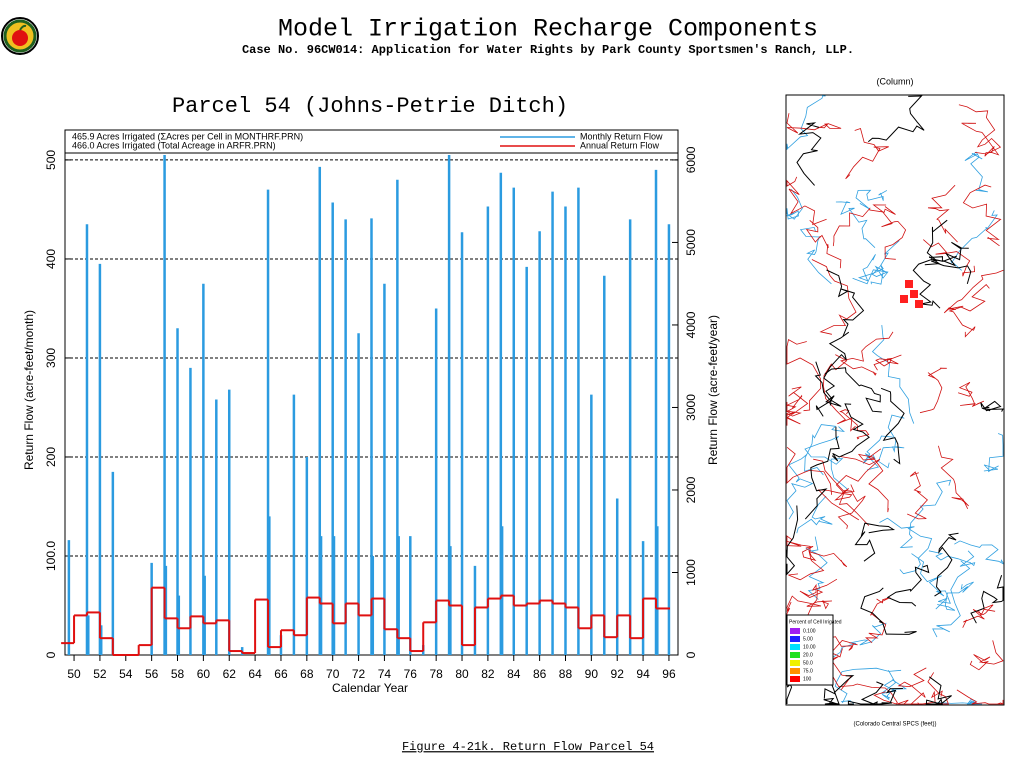 The width and height of the screenshot is (1024, 768). I want to click on x-tick-label: 94, so click(643, 674).